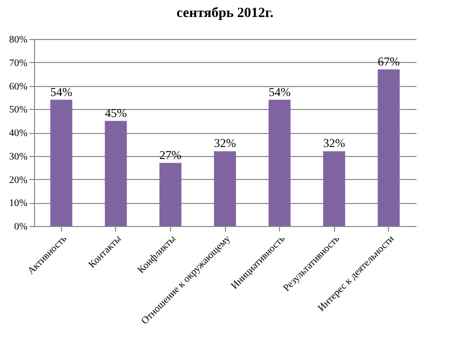 The width and height of the screenshot is (450, 344). I want to click on y-tick-label: 70%, so click(18, 63).